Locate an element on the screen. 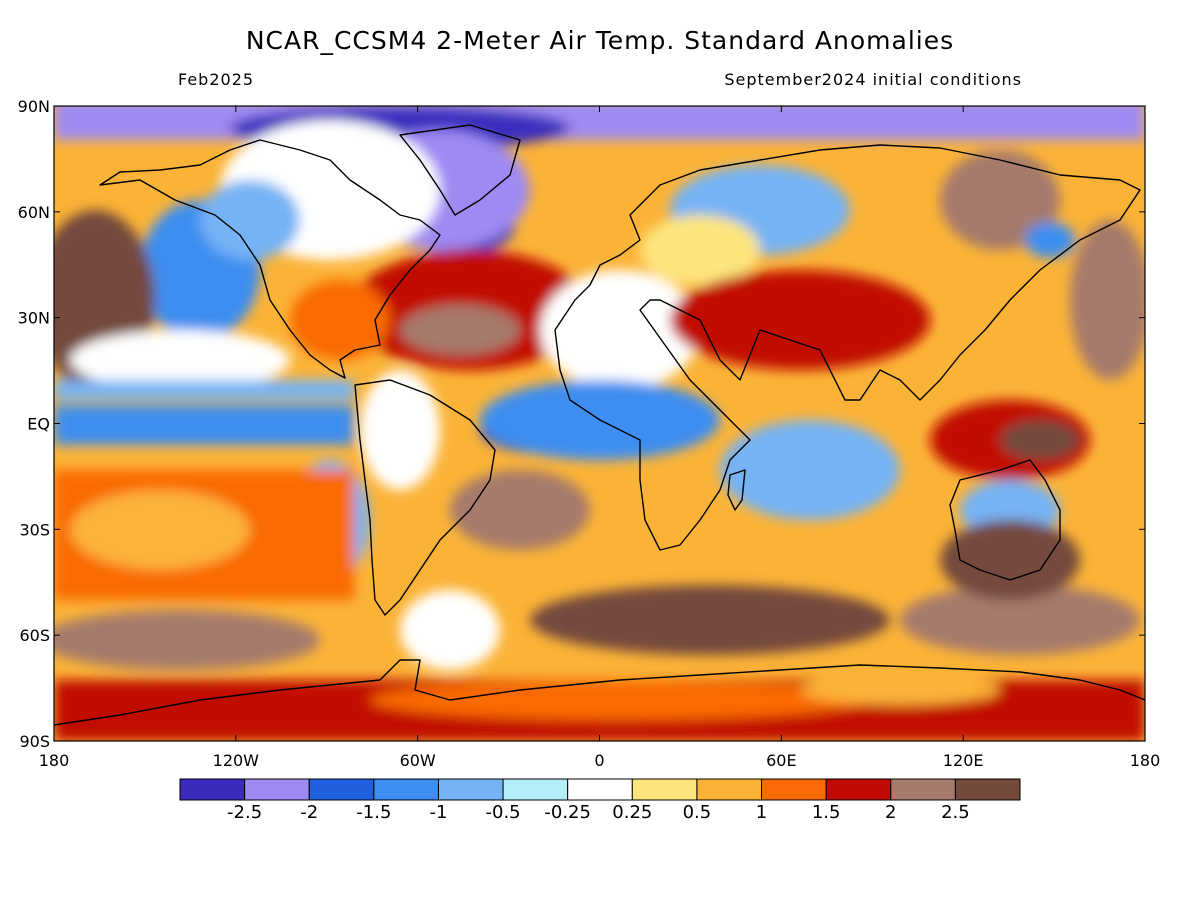 The width and height of the screenshot is (1200, 900). colorbar-label: 2 is located at coordinates (890, 812).